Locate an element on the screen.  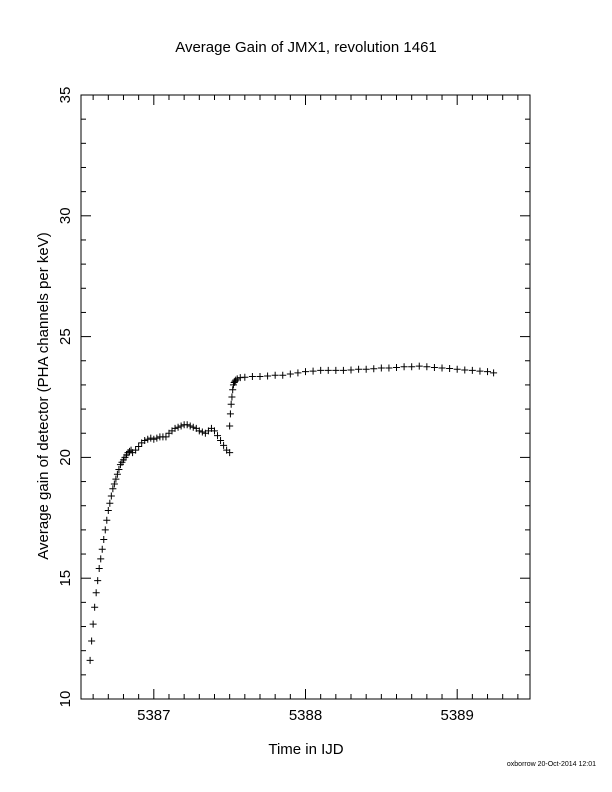
y-axis-tick-labels: 10 15 20 25 30 35 is located at coordinates (65, 397).